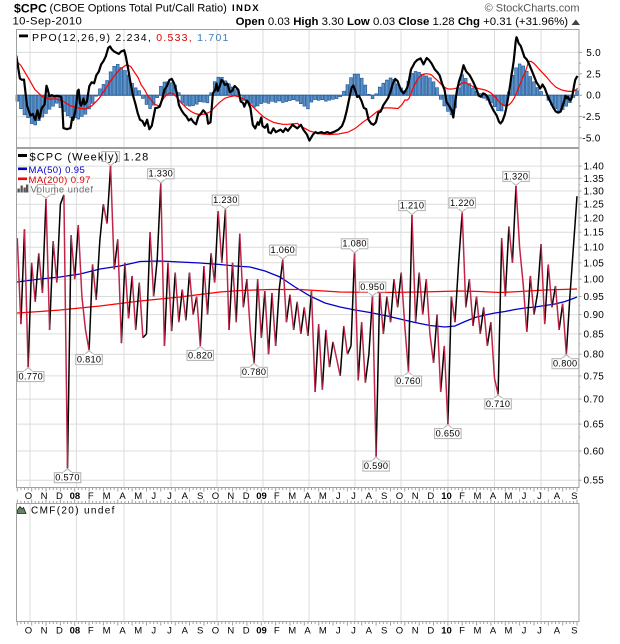  I want to click on svg-text: 0.570, so click(67, 478).